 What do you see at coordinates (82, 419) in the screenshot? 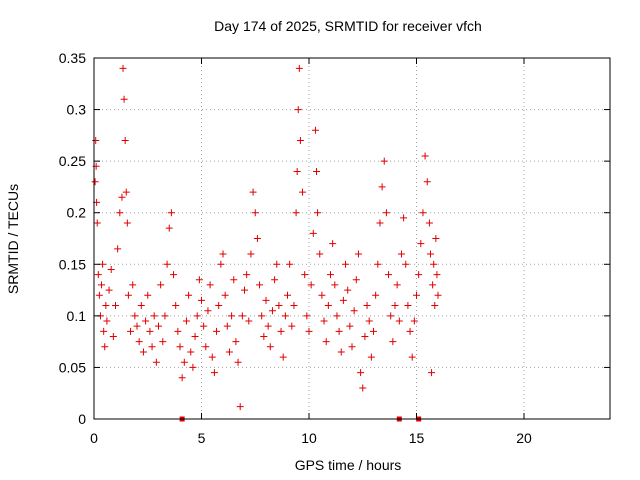
I see `y-tick-label: 0` at bounding box center [82, 419].